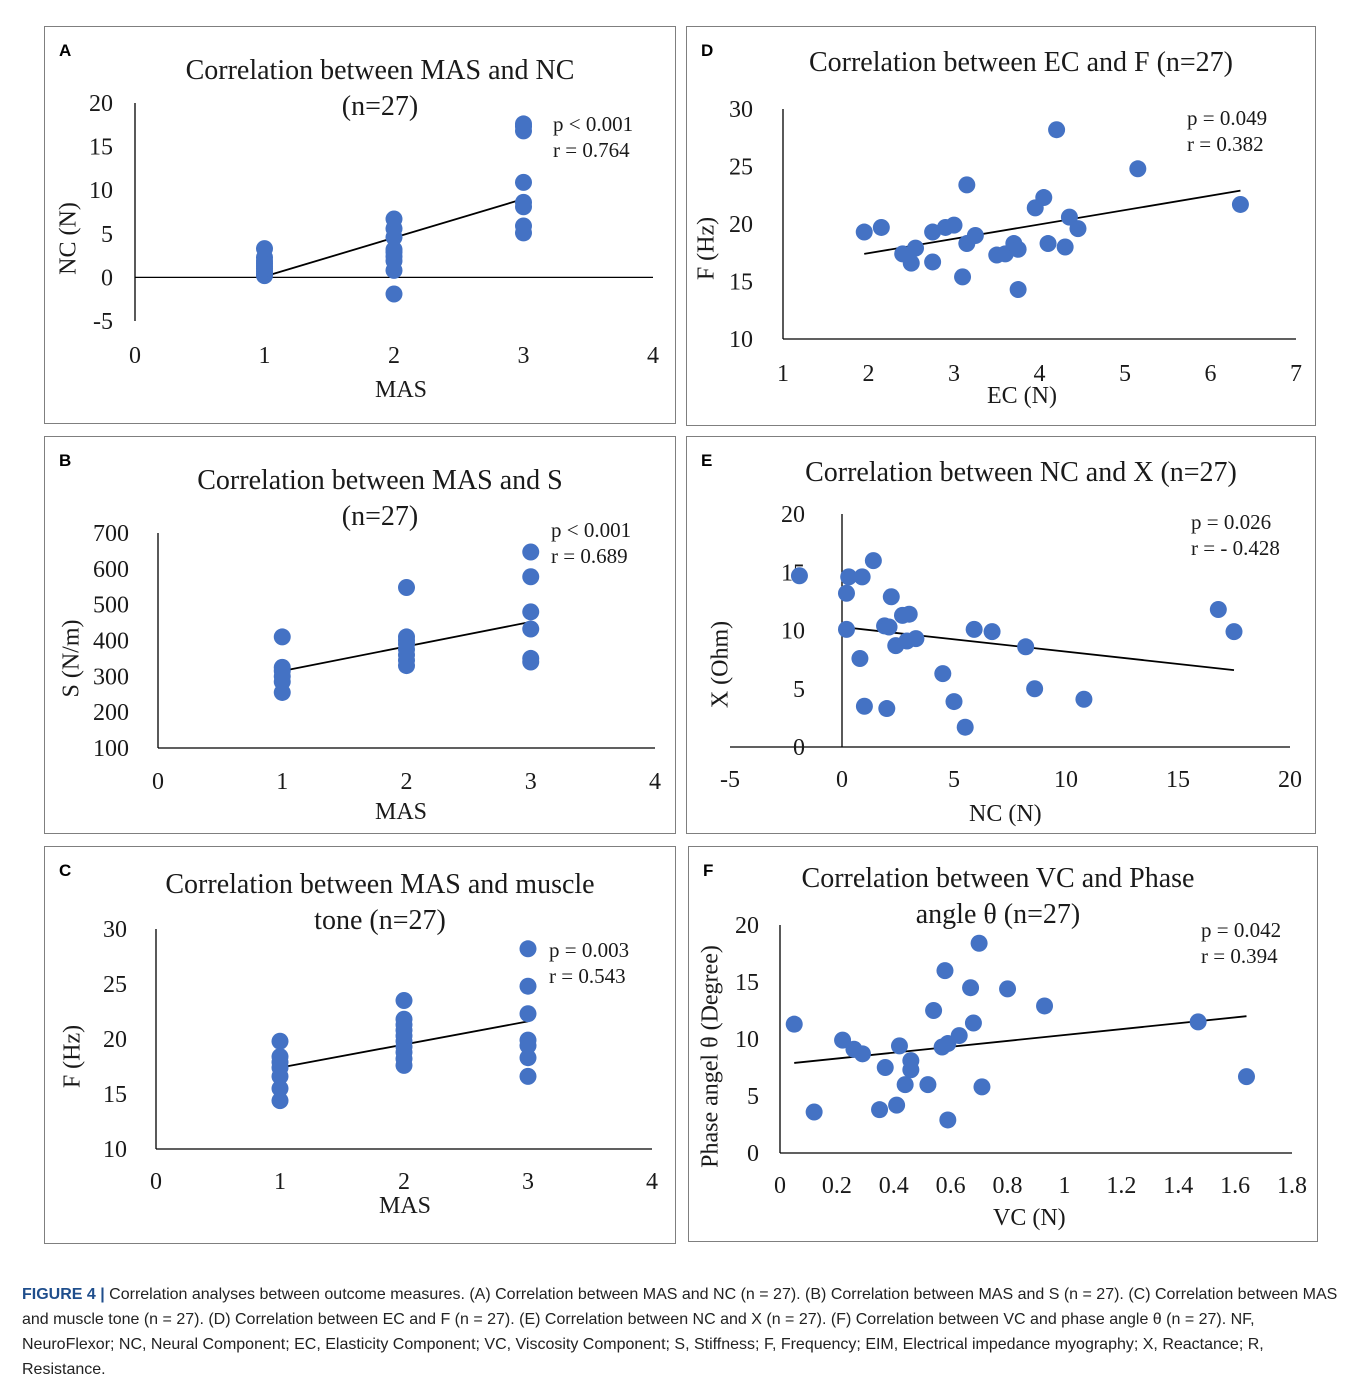 This screenshot has height=1384, width=1358. Describe the element at coordinates (1225, 144) in the screenshot. I see `stat-r-d: r = 0.382` at that location.